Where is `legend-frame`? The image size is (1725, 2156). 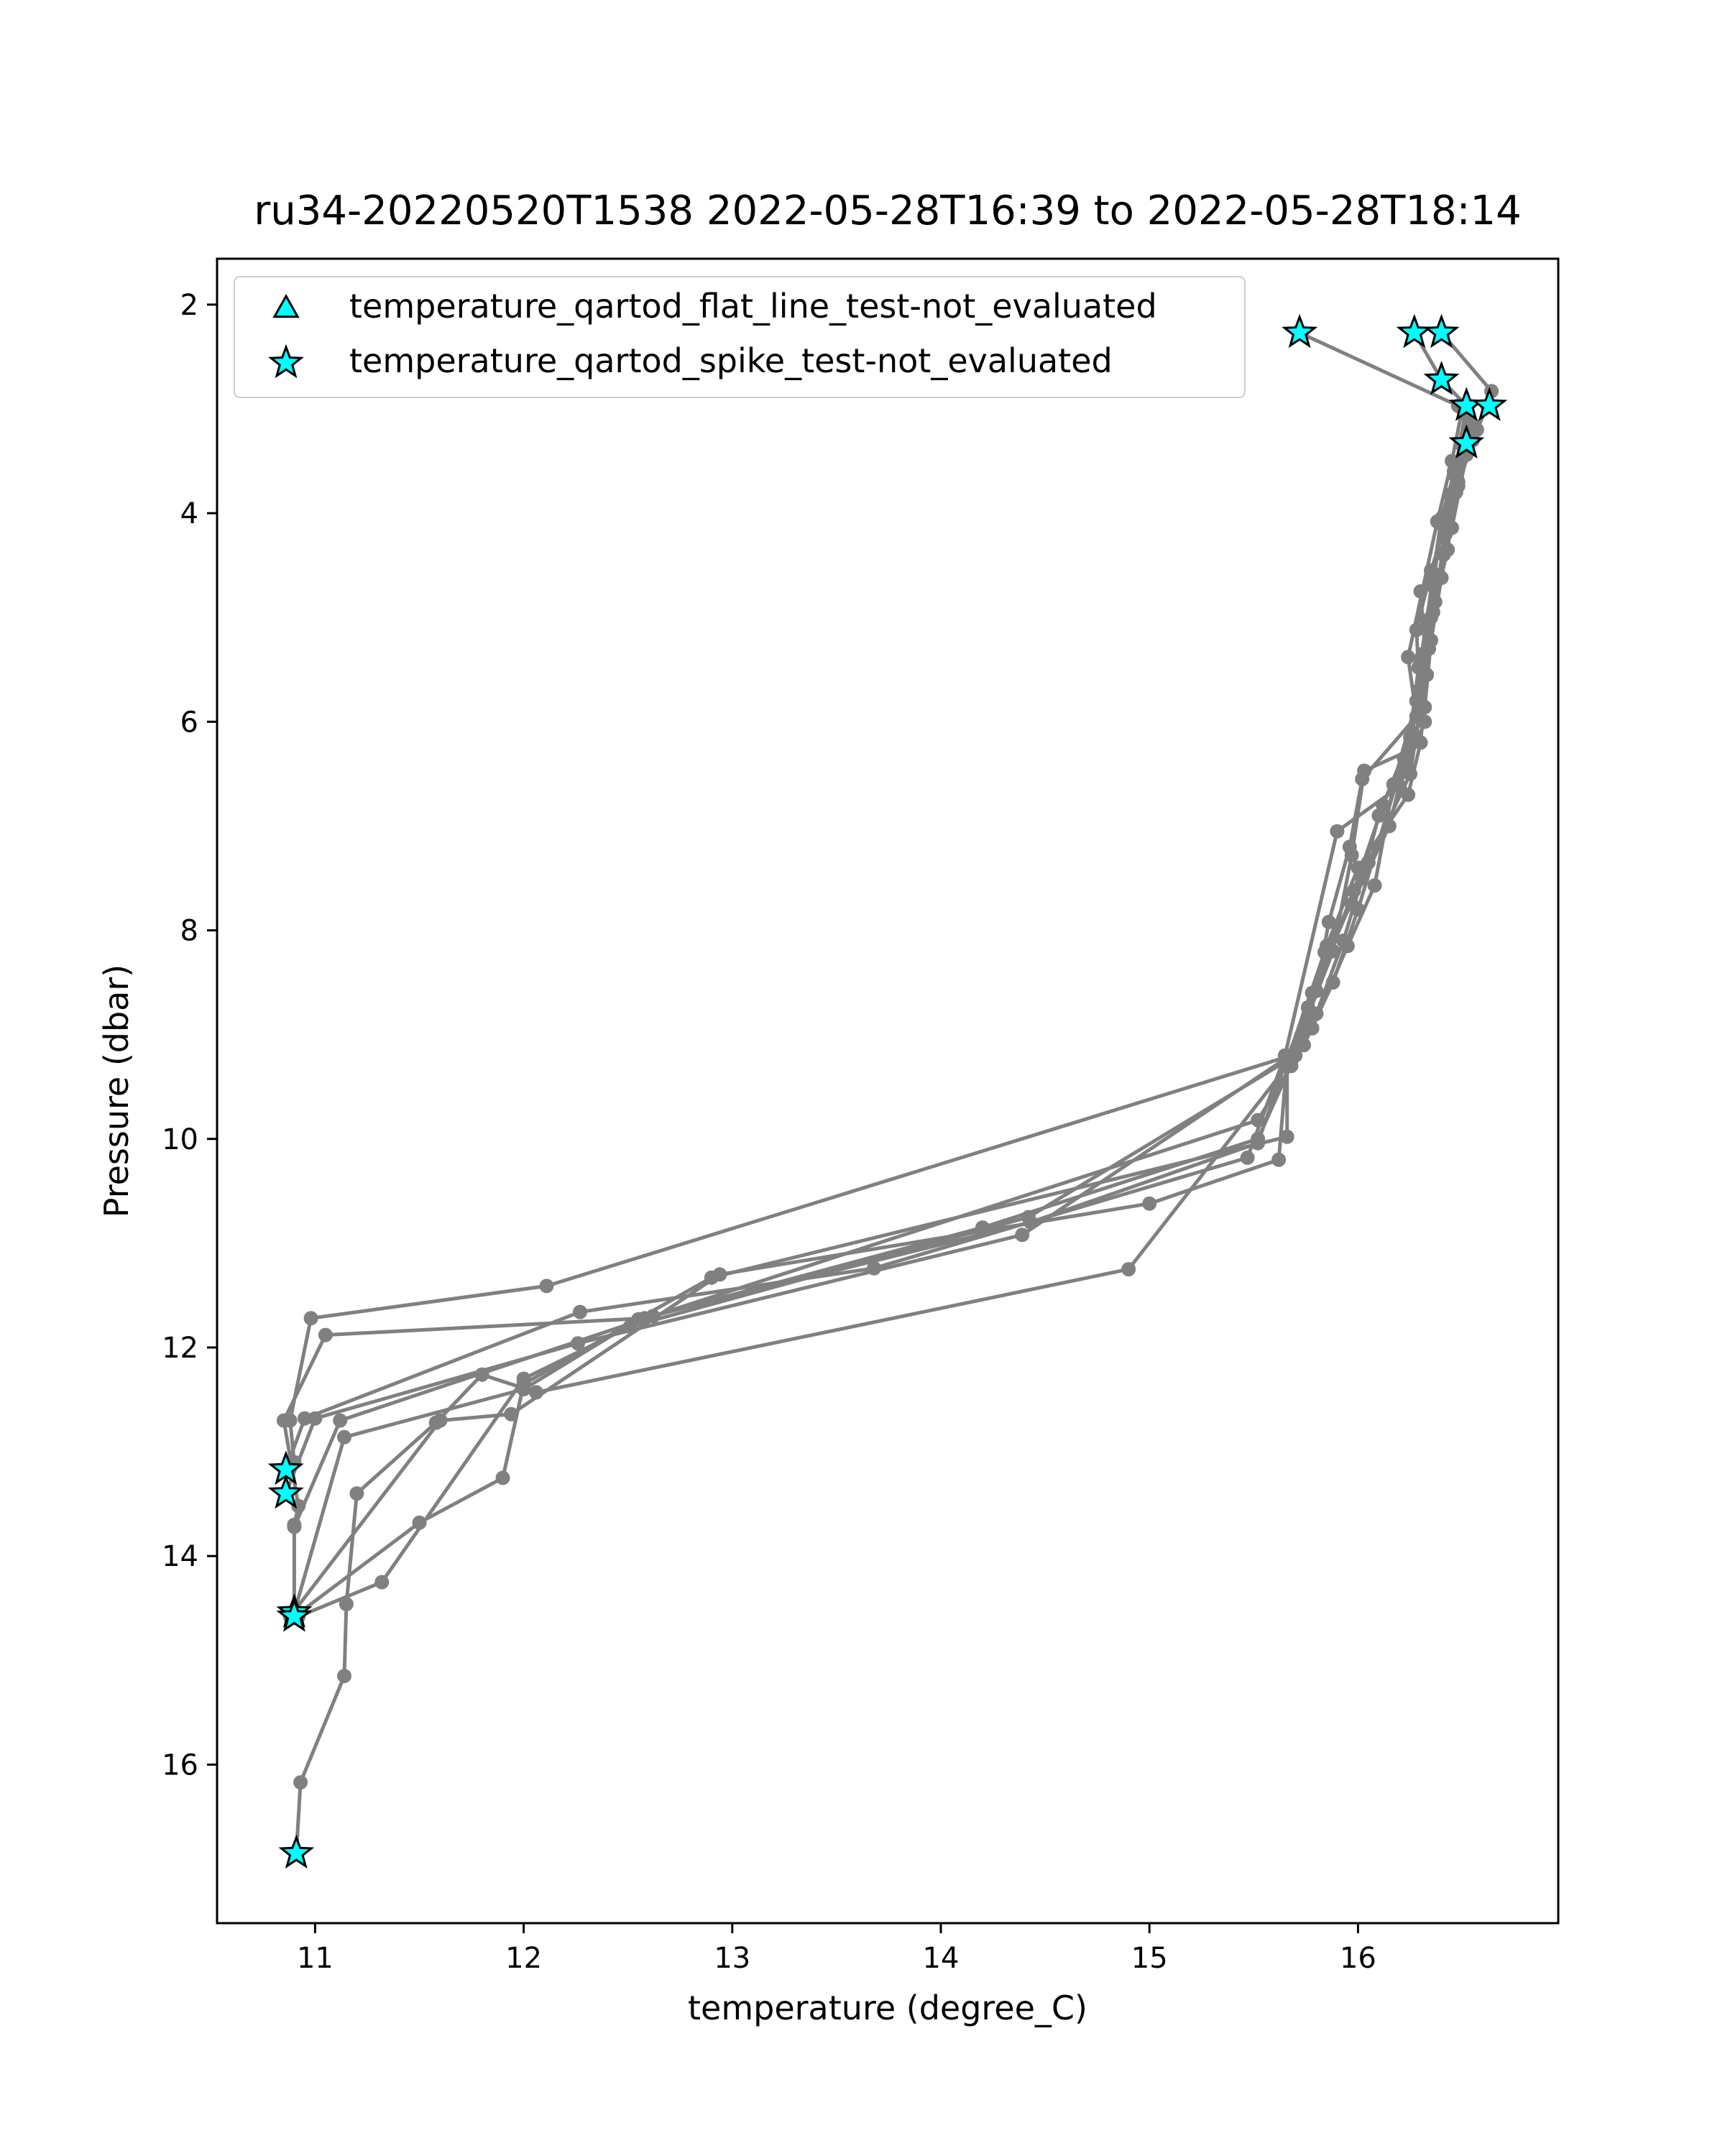
legend-frame is located at coordinates (740, 337).